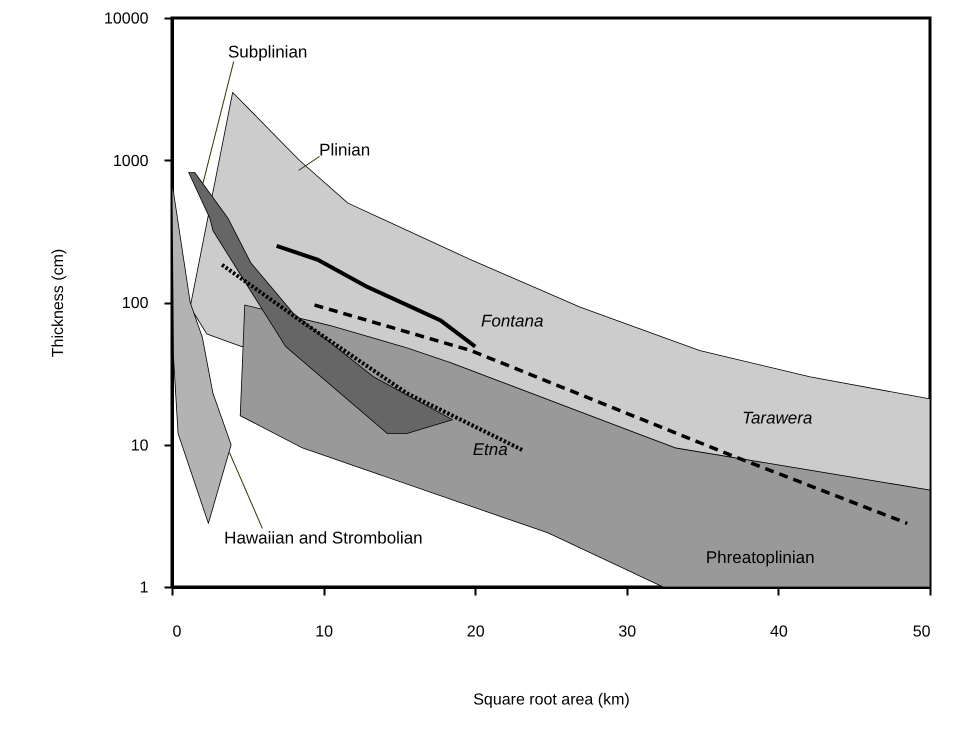 This screenshot has width=954, height=744. I want to click on x-tick-label: 0, so click(177, 632).